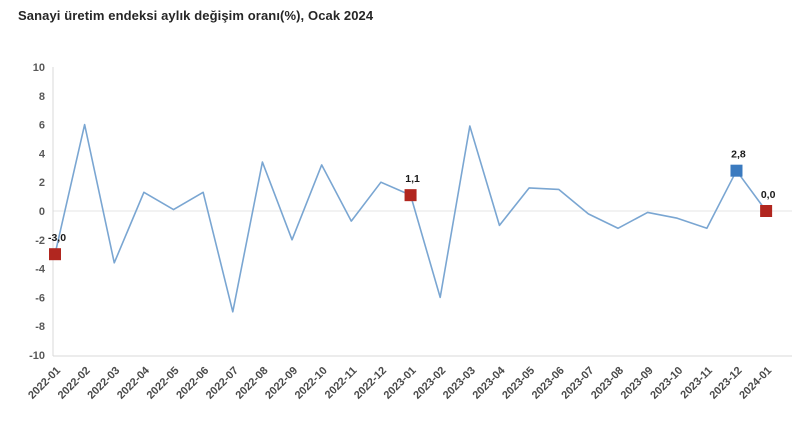 Image resolution: width=800 pixels, height=446 pixels. Describe the element at coordinates (42, 183) in the screenshot. I see `y-axis-tick-label: 2` at that location.